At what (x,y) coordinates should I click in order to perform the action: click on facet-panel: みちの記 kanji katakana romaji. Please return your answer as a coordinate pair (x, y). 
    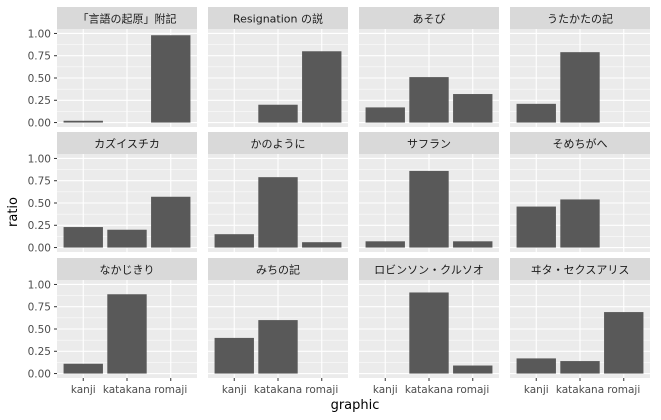
    Looking at the image, I should click on (278, 327).